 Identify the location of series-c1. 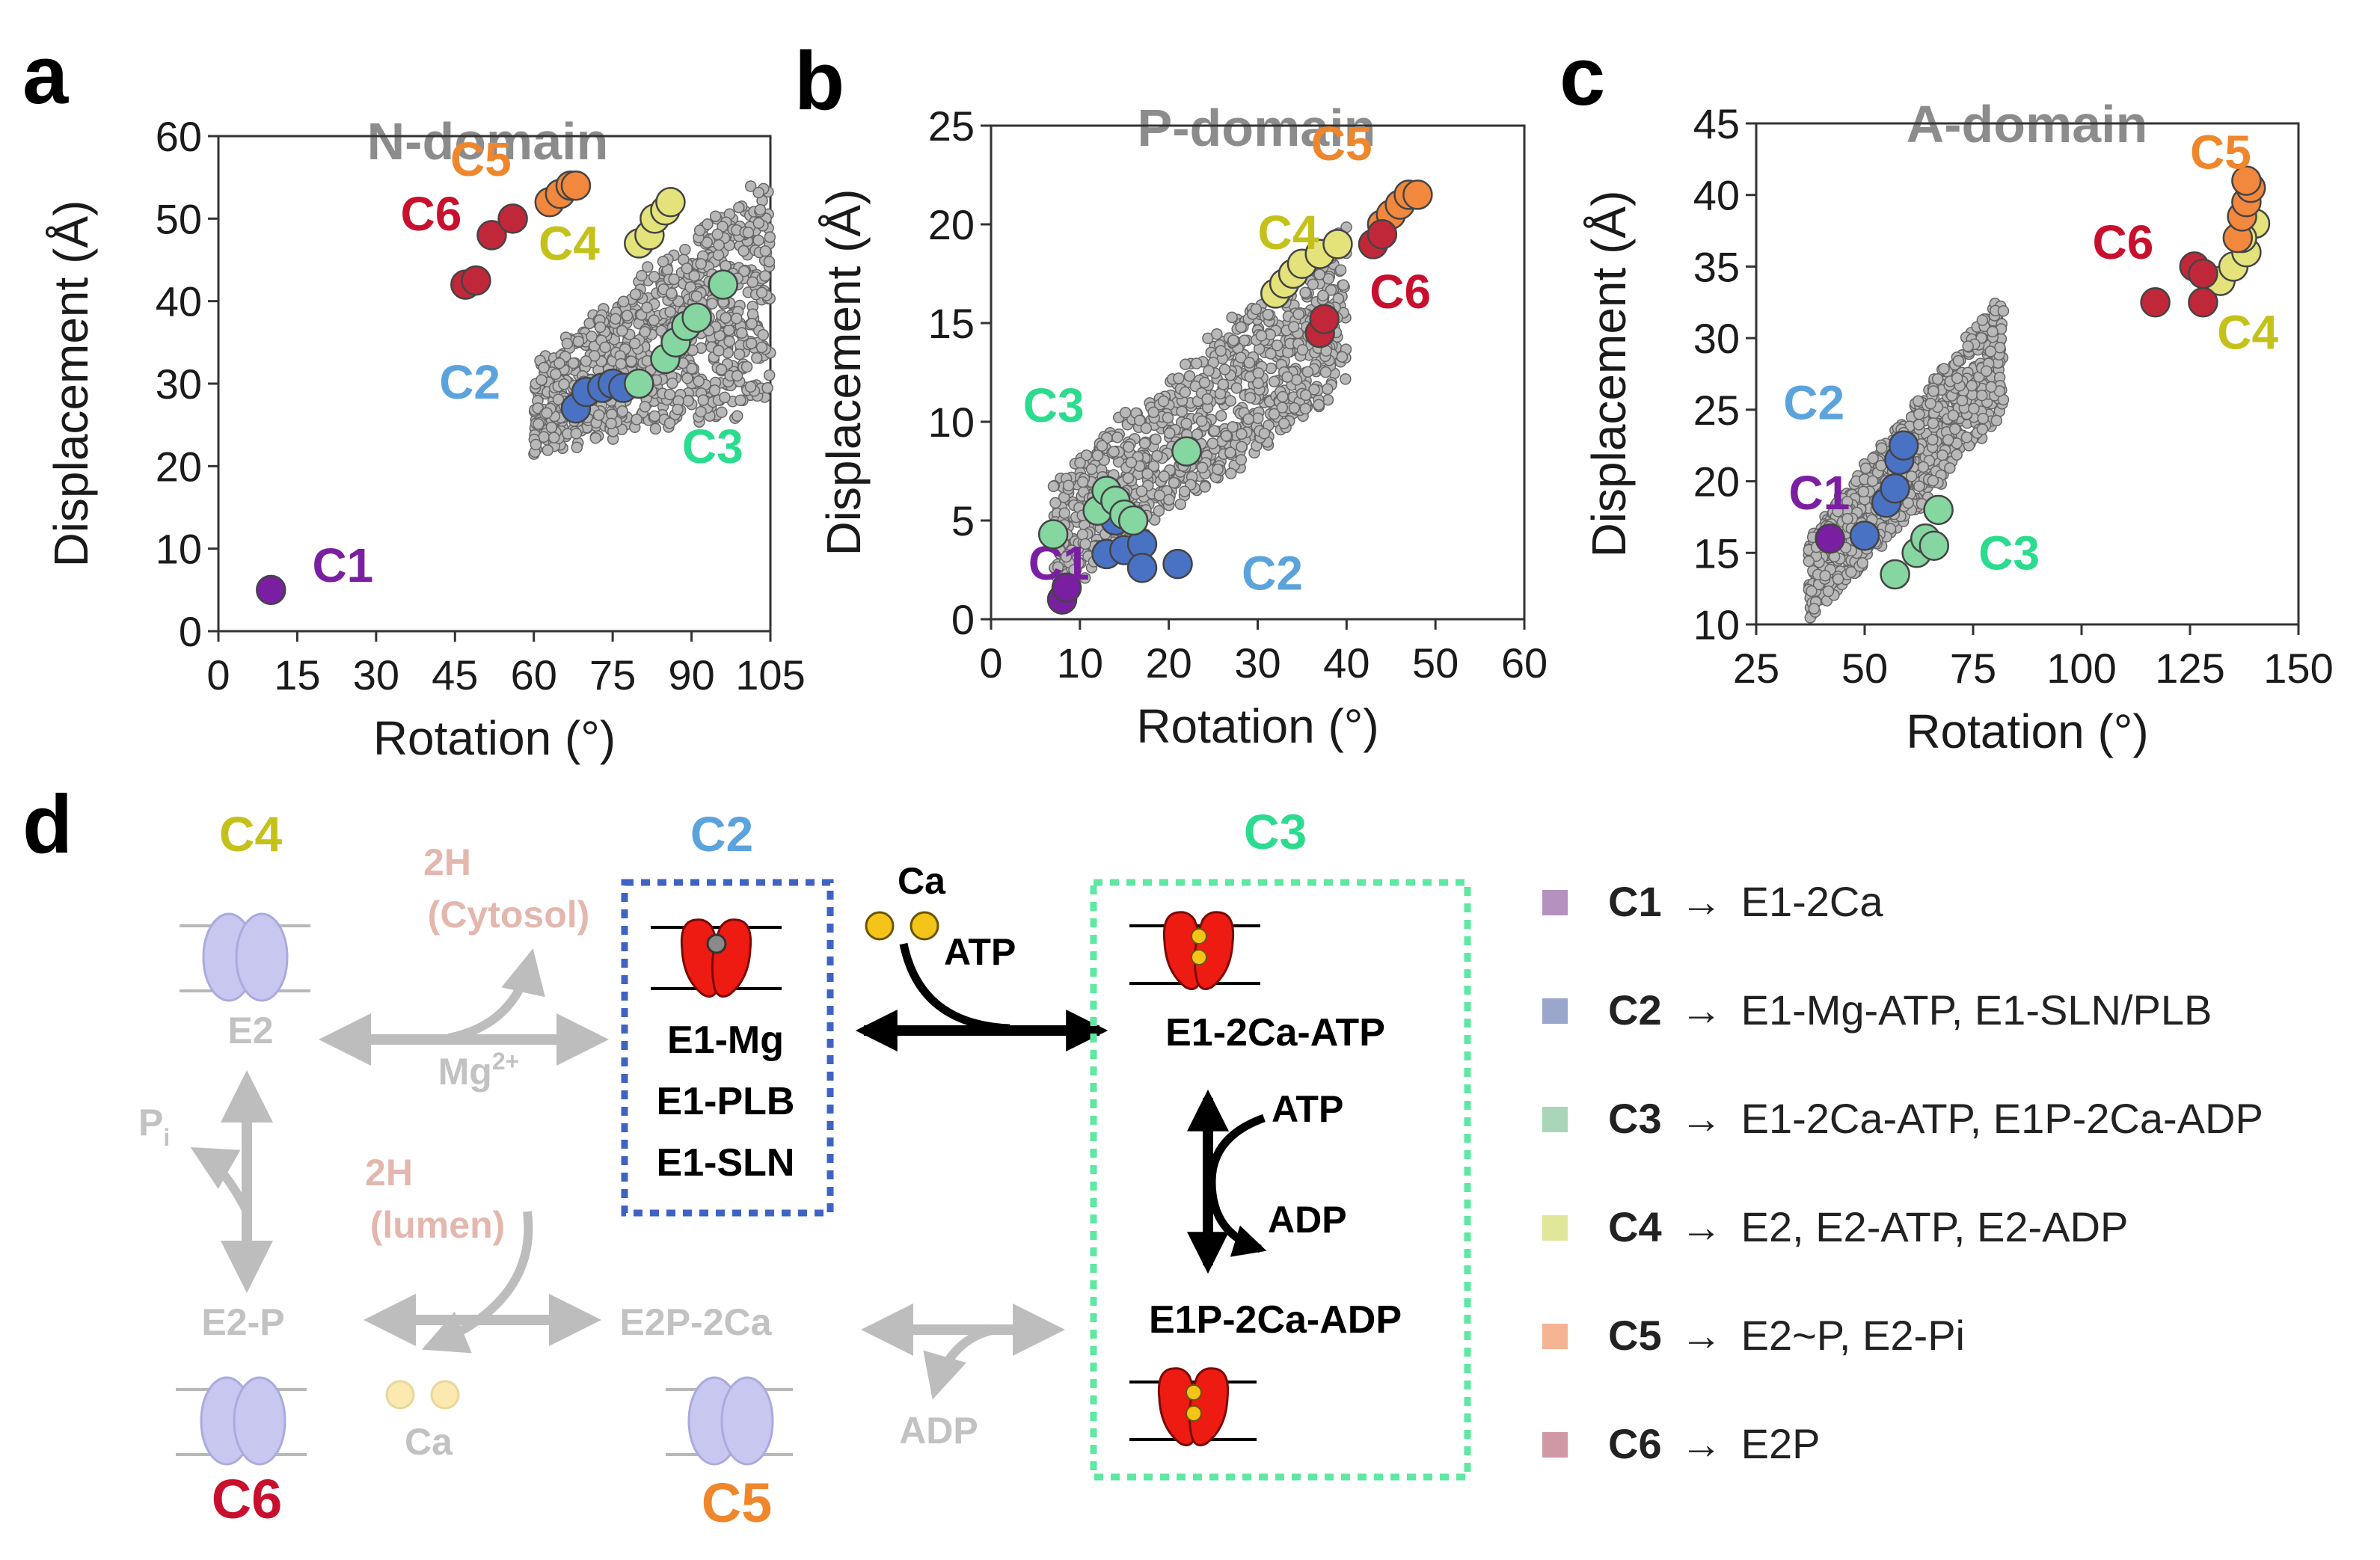
(1064, 593).